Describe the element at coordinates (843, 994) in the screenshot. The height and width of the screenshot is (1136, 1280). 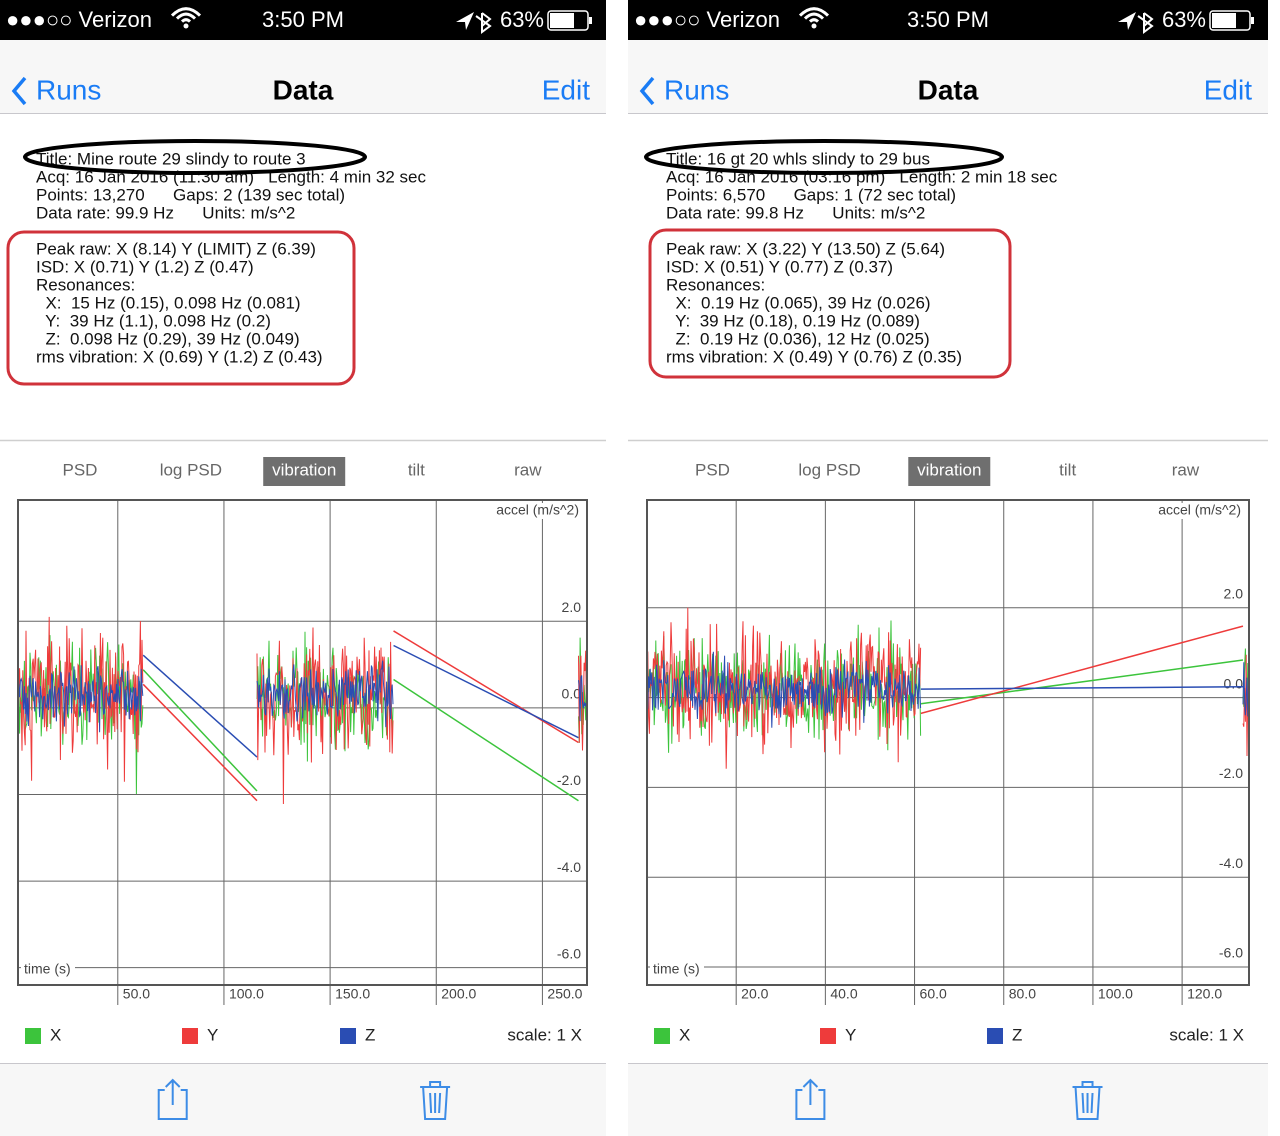
I see `x-tick-label: 40.0` at that location.